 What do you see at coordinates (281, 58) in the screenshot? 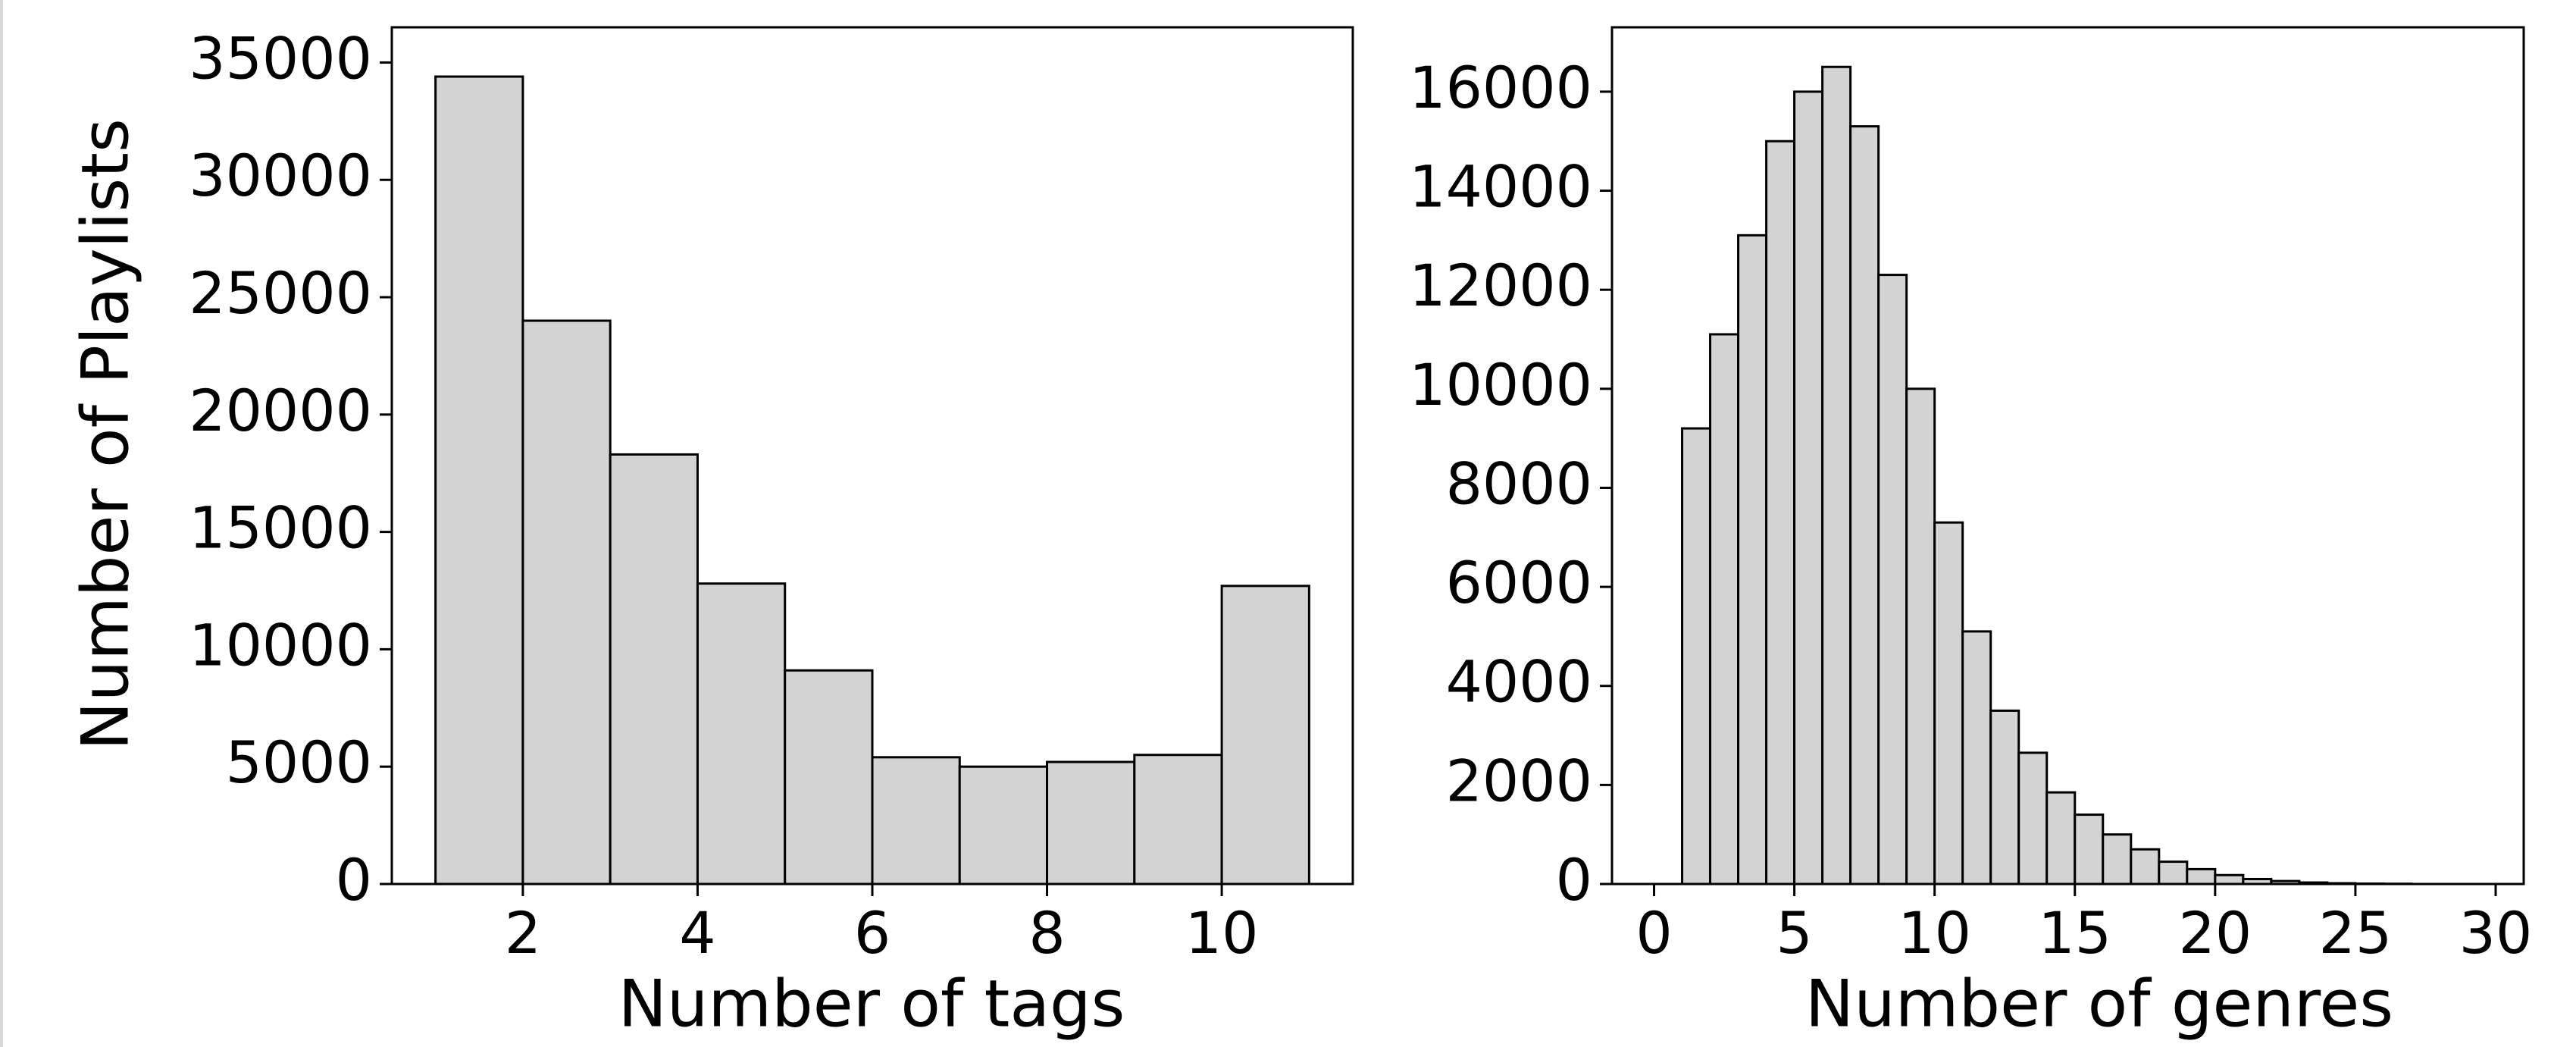
I see `tags-y-tick-label: 35000` at bounding box center [281, 58].